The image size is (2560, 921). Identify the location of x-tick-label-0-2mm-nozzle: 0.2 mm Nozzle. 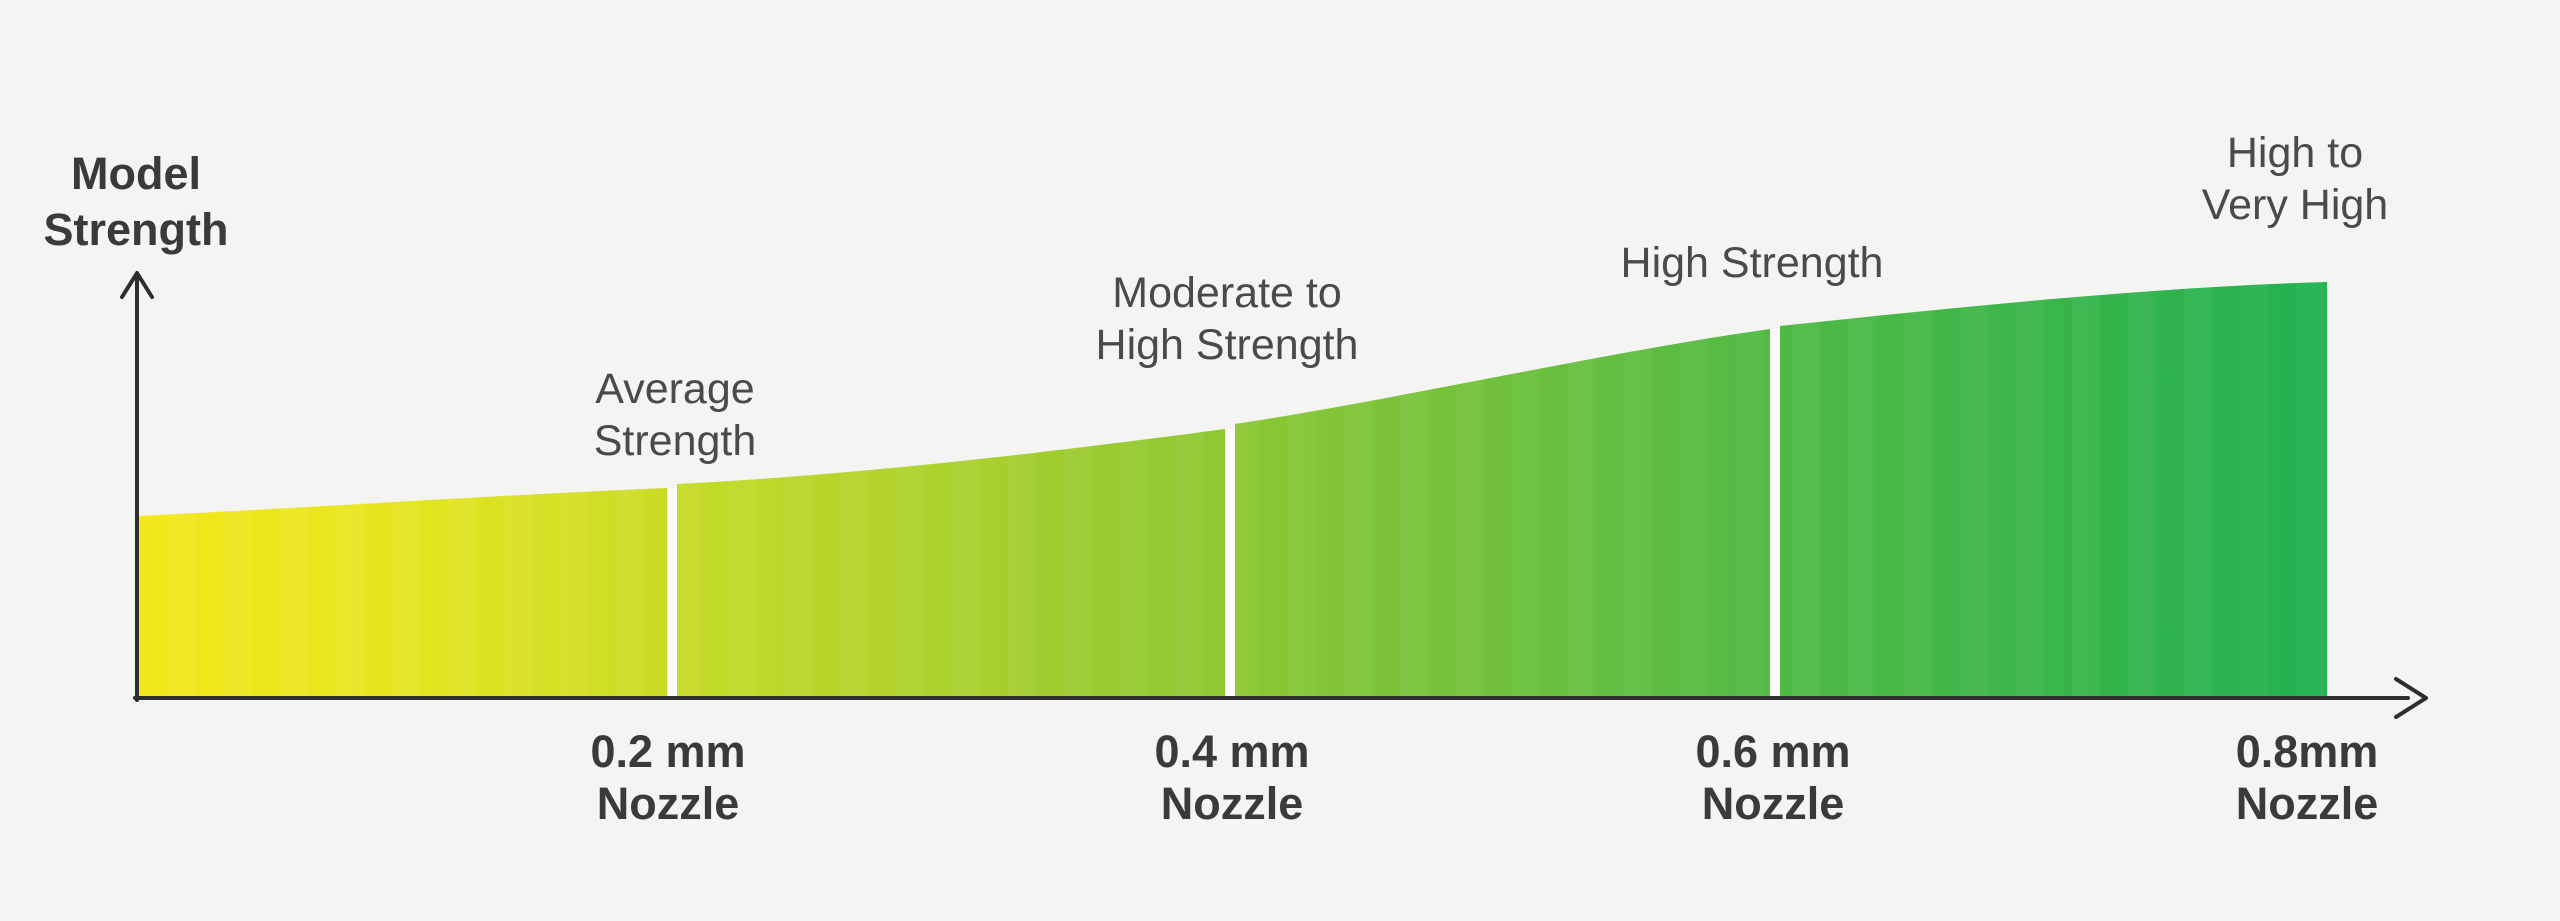
(668, 778).